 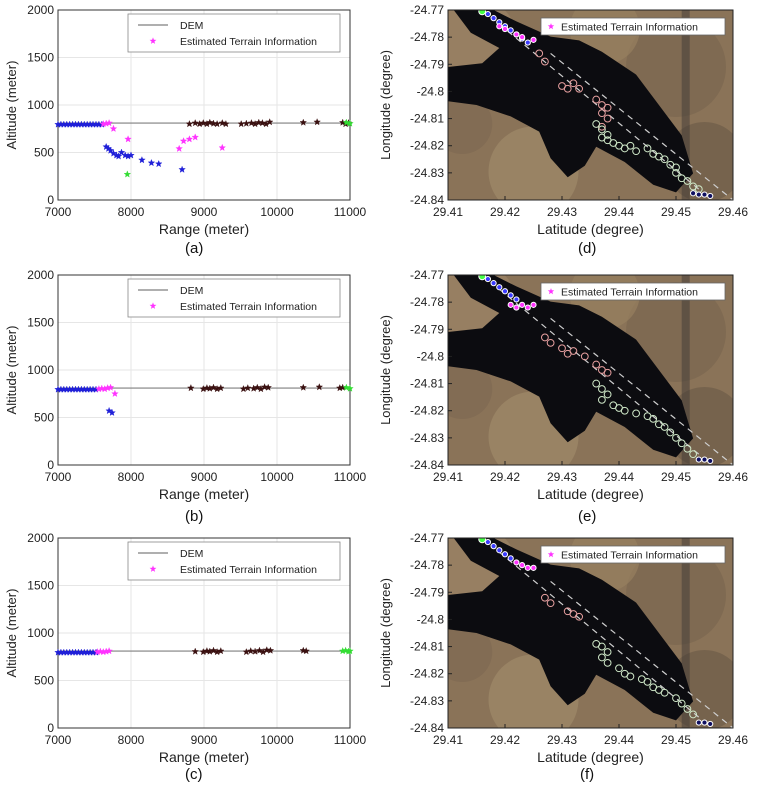 What do you see at coordinates (40, 105) in the screenshot?
I see `y-tick-label: 1000` at bounding box center [40, 105].